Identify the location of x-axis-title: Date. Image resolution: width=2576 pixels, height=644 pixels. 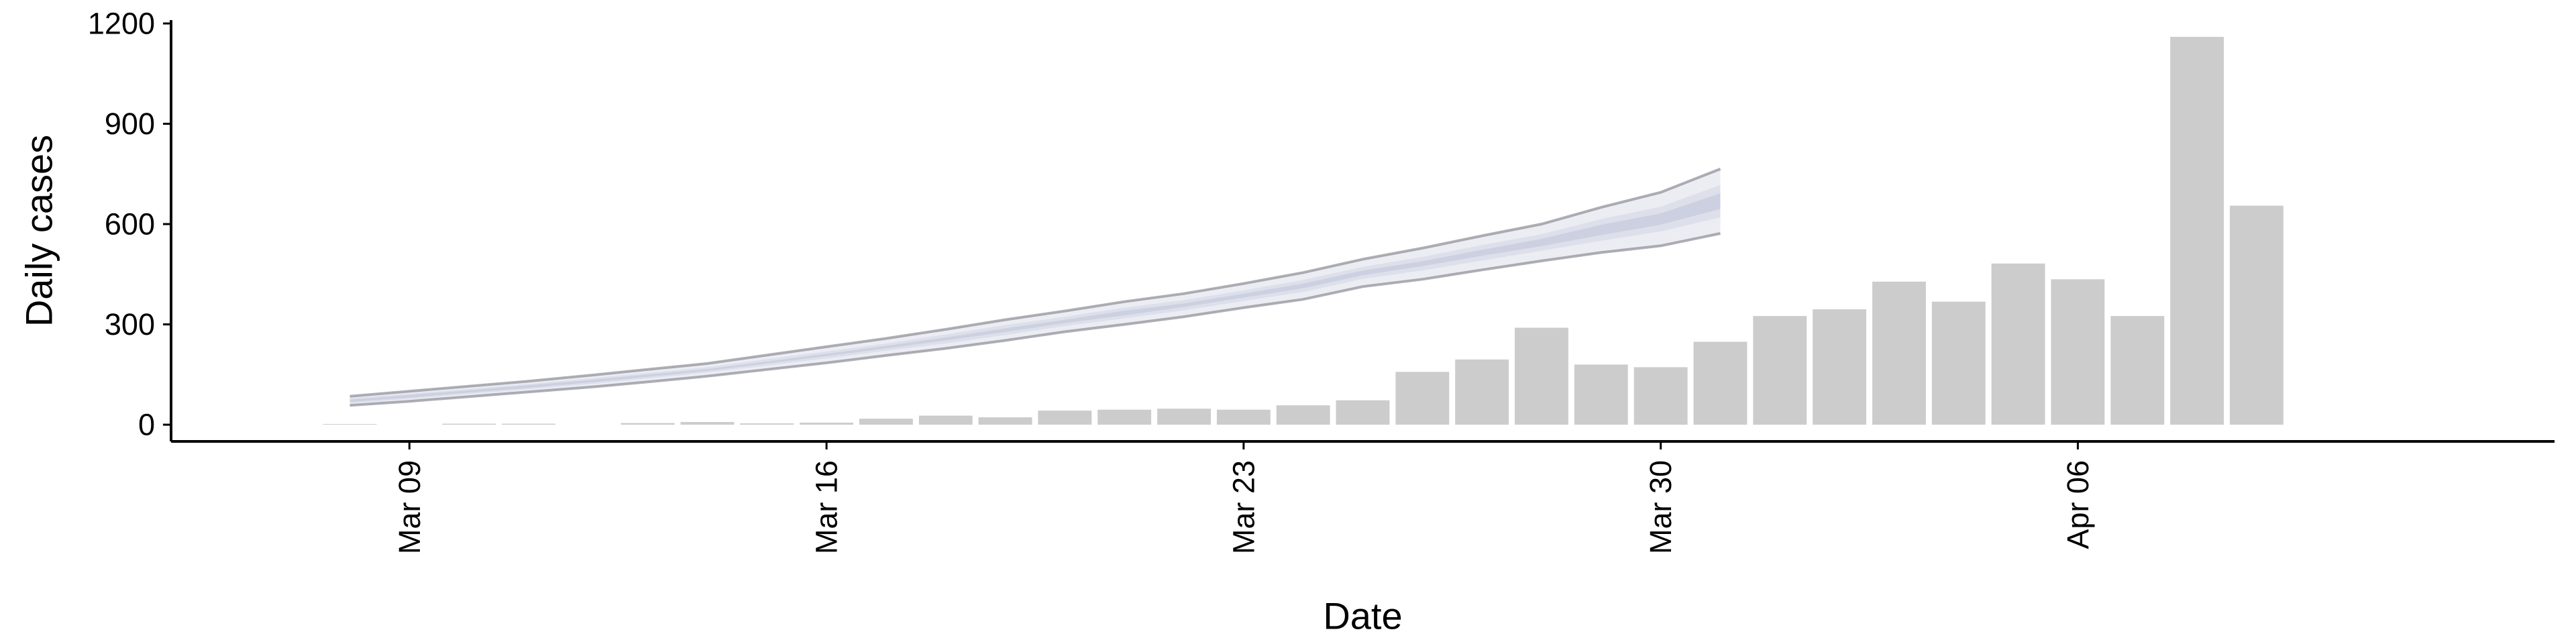
(1362, 616).